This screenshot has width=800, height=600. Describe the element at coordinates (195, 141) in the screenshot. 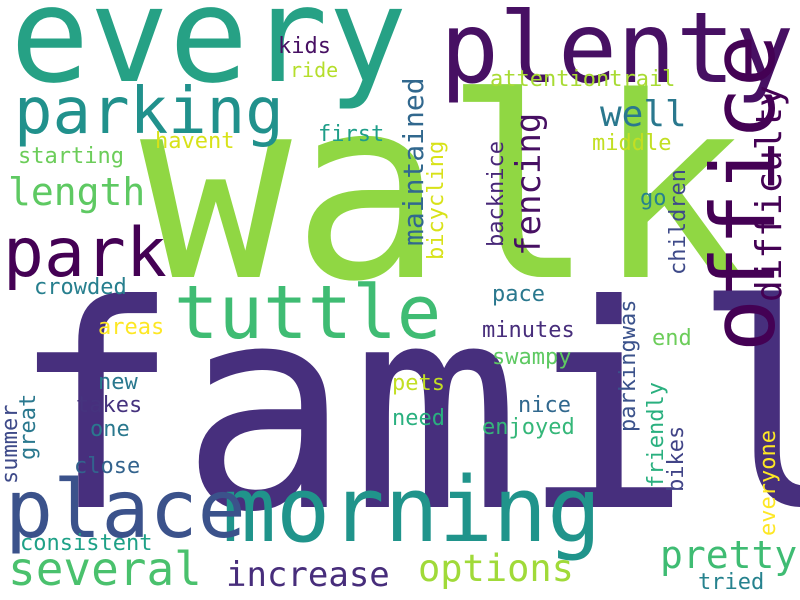

I see `word-havent: havent` at that location.